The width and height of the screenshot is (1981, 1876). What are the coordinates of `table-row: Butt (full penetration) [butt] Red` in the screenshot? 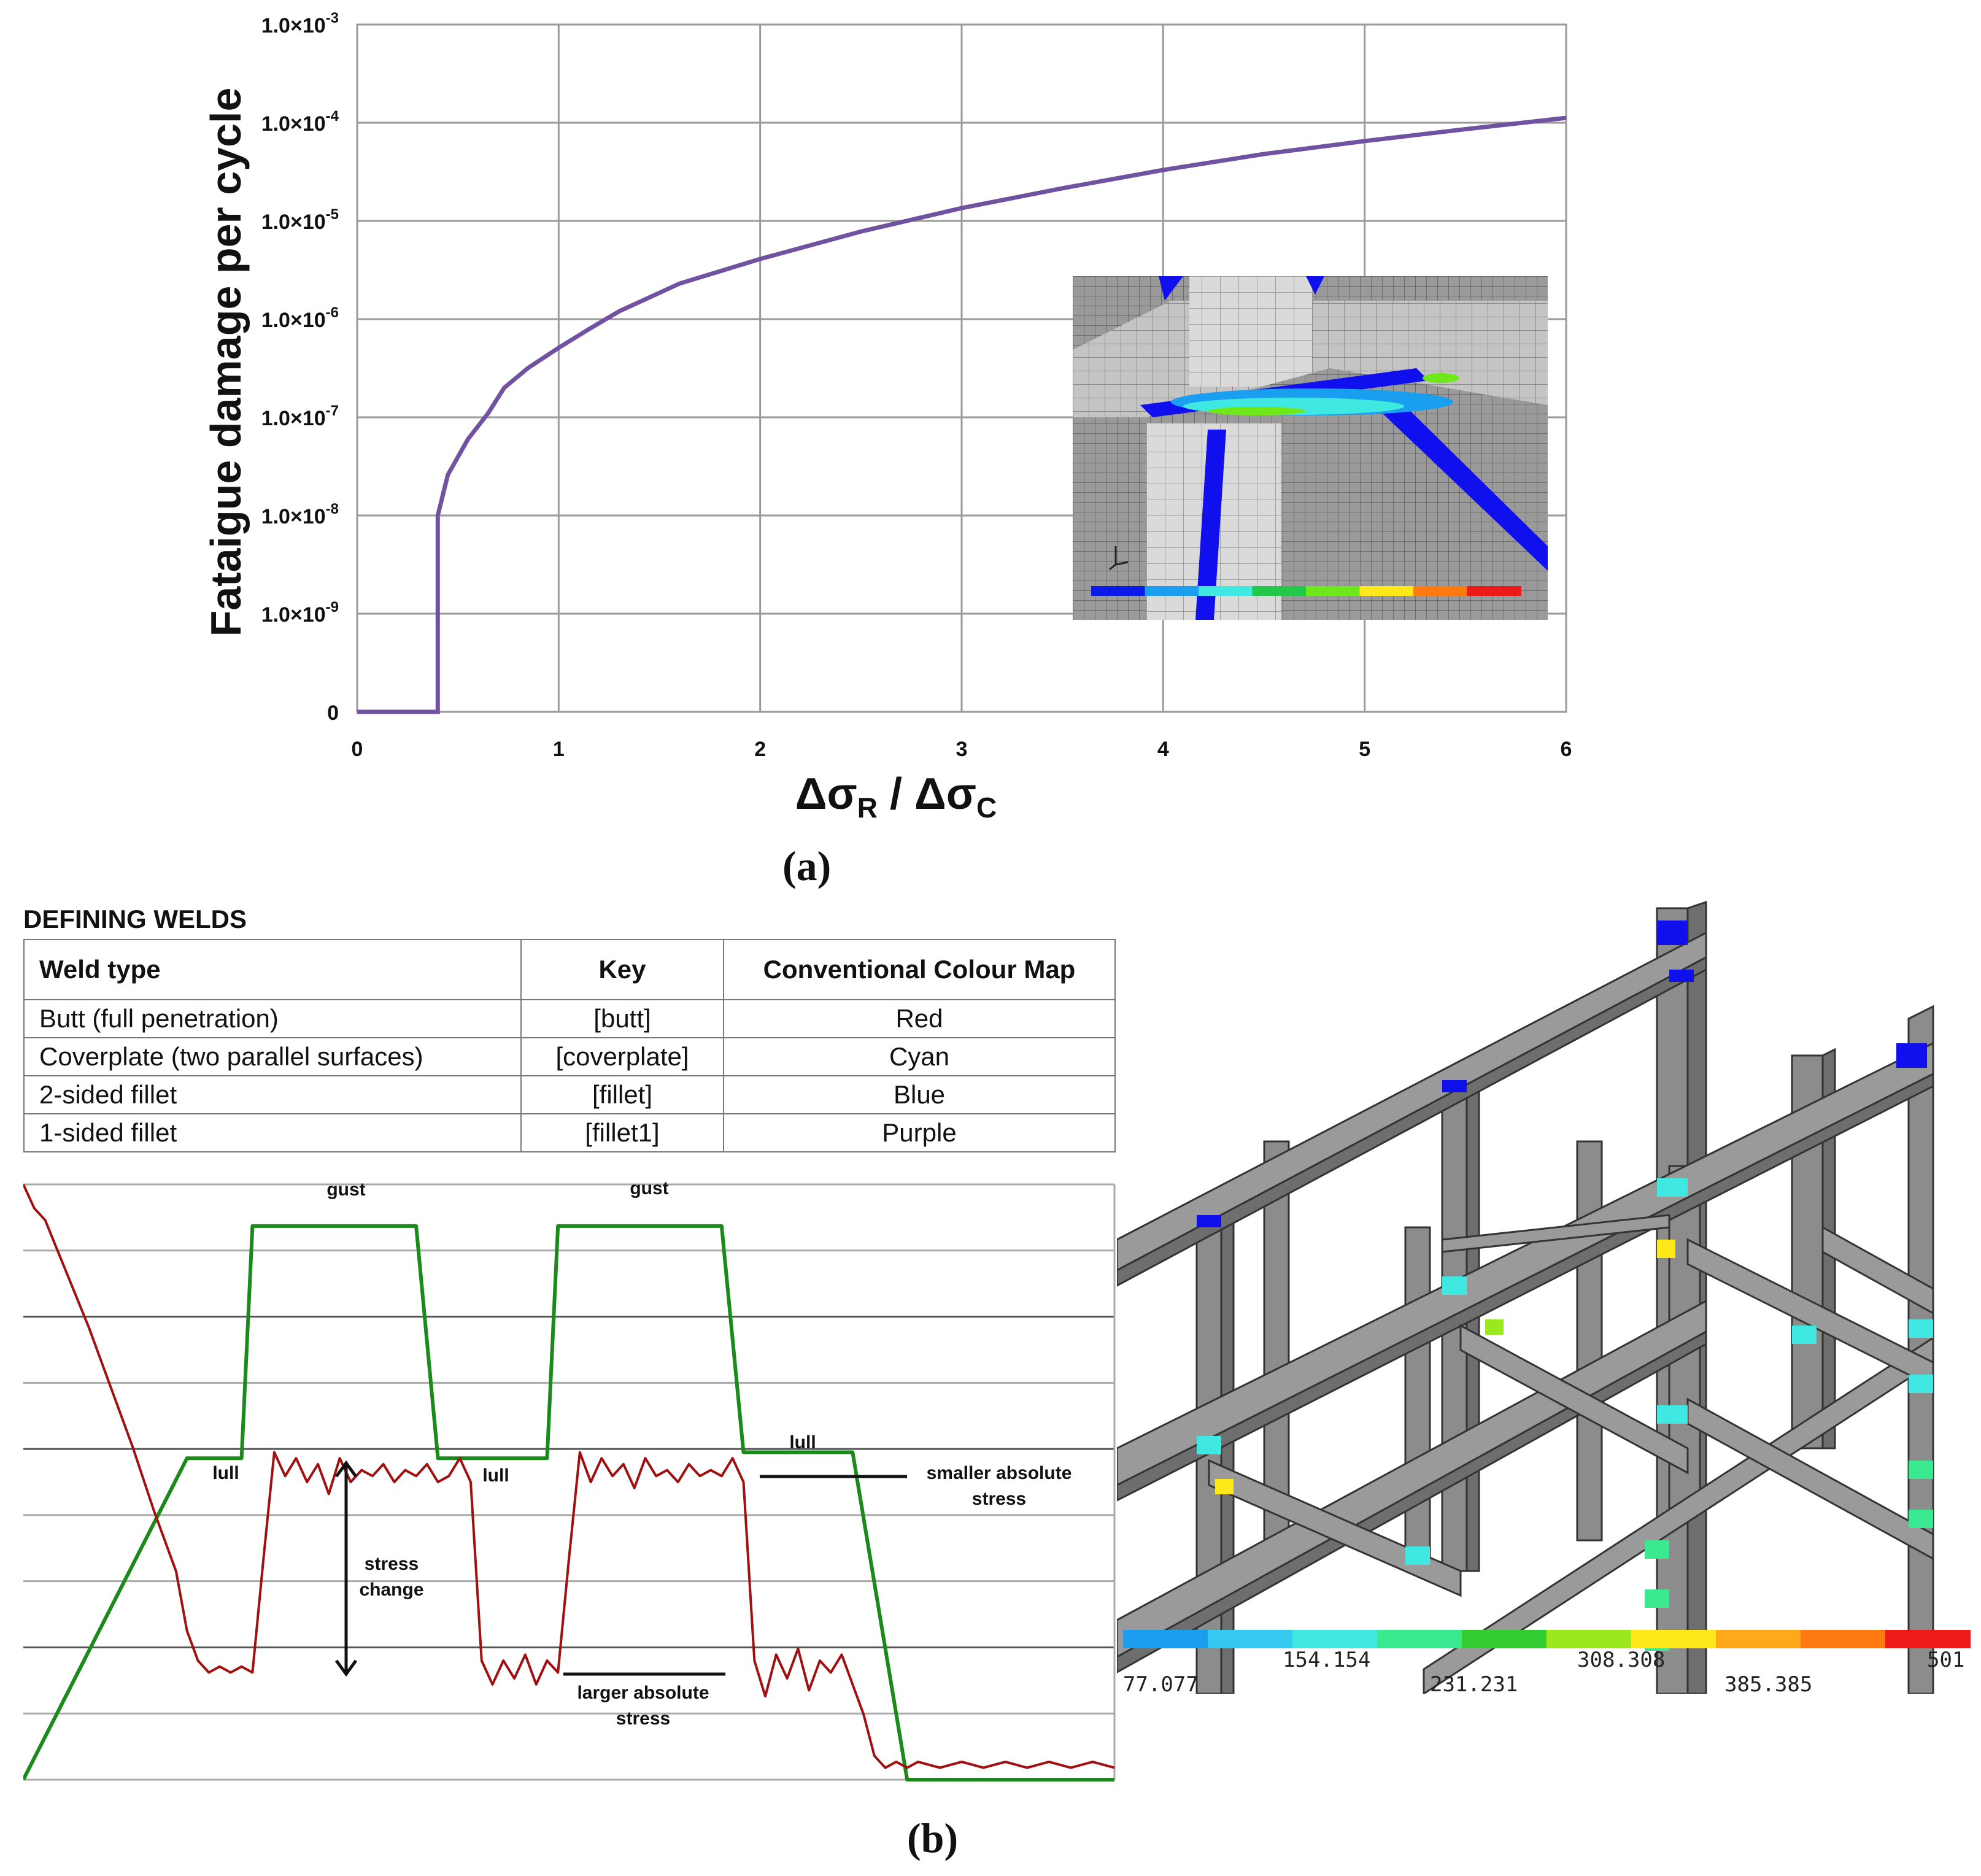 It's located at (569, 1018).